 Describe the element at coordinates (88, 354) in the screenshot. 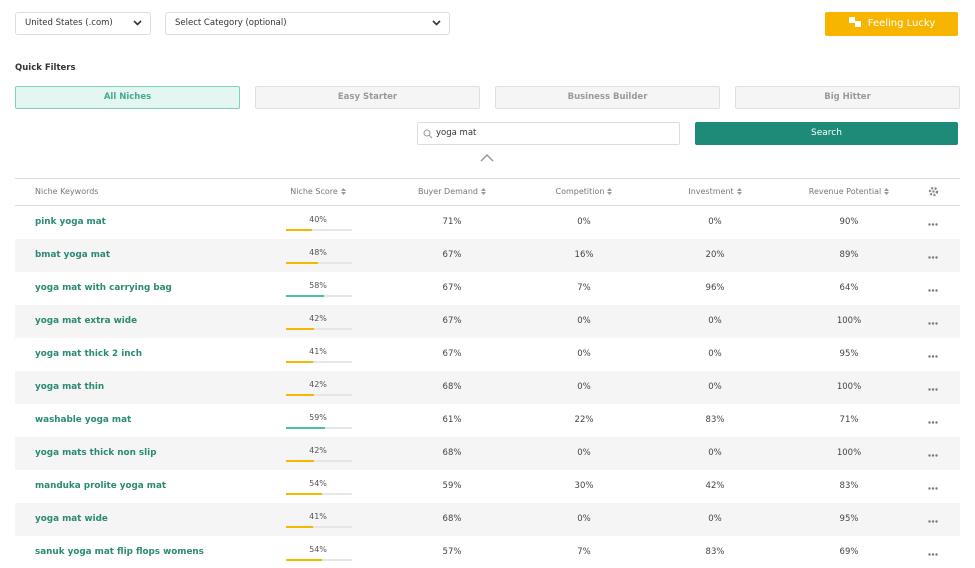

I see `keyword-link: yoga mat thick 2 inch` at that location.